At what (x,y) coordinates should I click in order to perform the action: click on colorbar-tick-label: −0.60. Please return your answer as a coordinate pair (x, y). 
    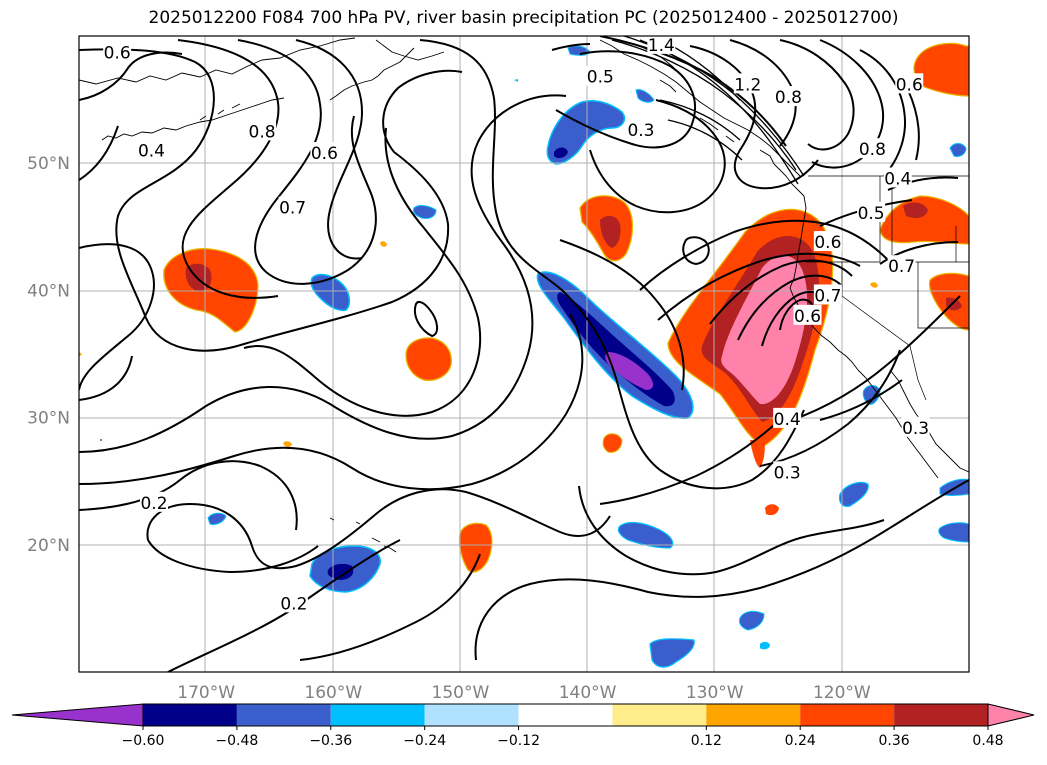
    Looking at the image, I should click on (143, 741).